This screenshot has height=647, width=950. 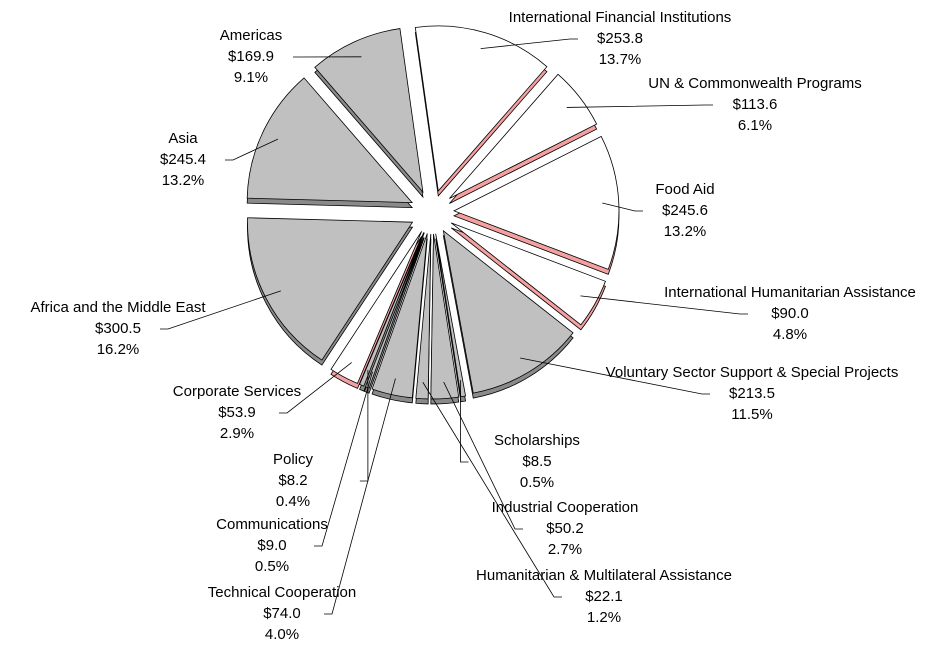 I want to click on slice-label: Policy, so click(x=293, y=459).